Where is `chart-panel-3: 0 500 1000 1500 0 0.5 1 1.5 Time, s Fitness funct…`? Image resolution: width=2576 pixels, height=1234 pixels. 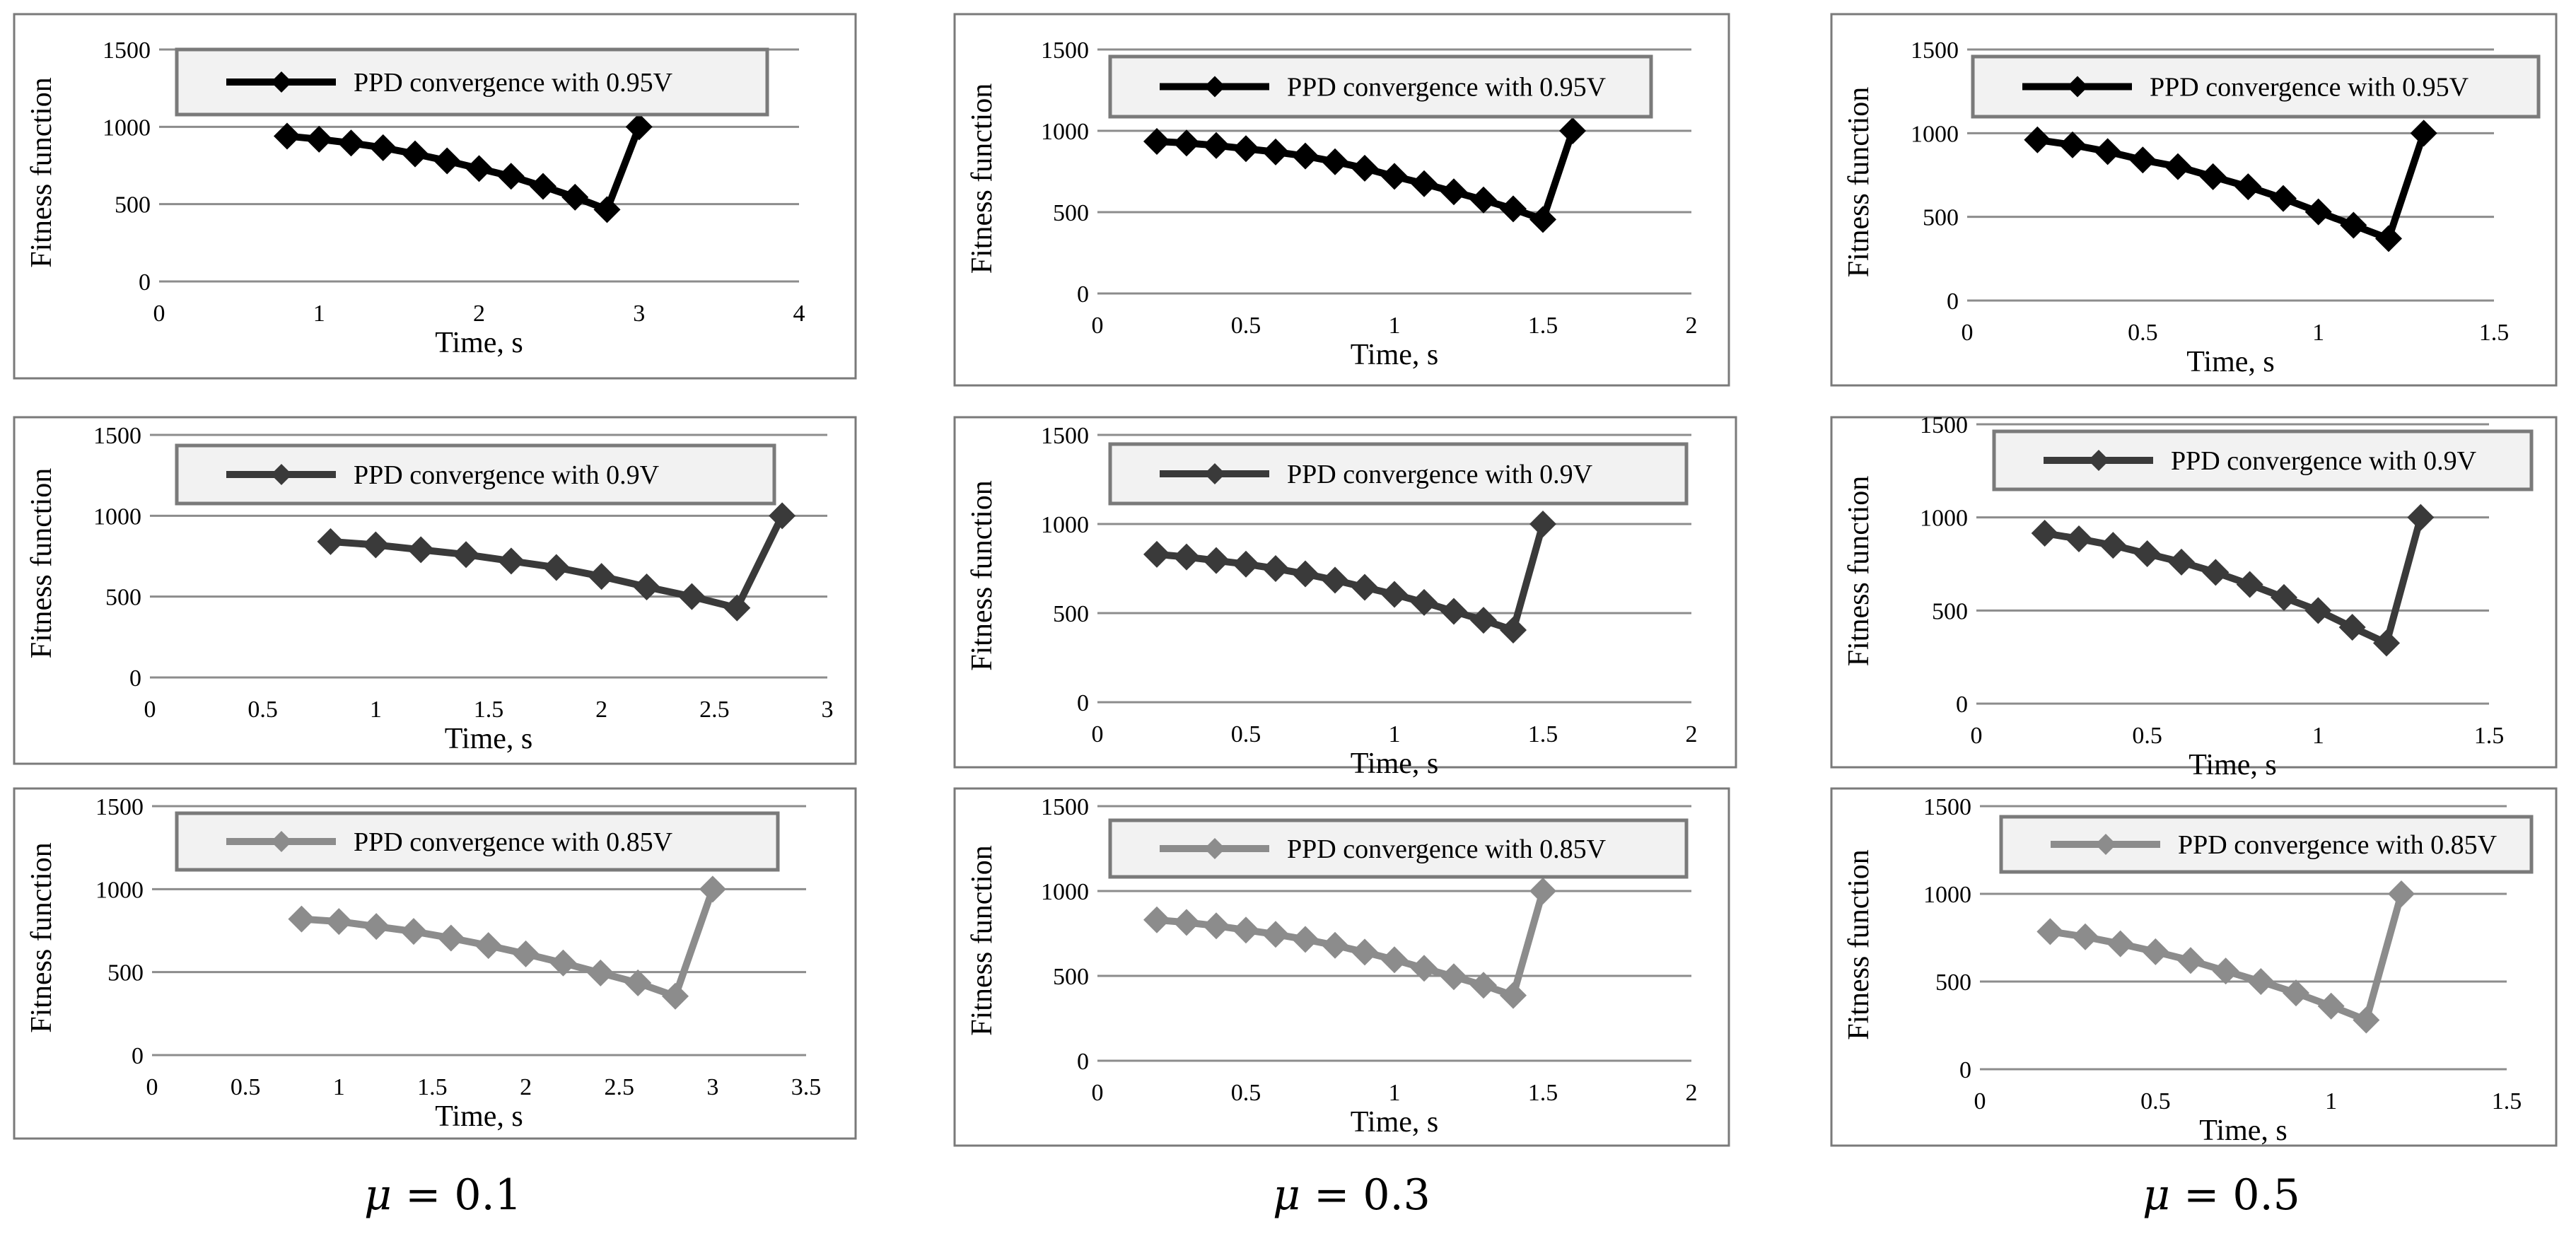 chart-panel-3: 0 500 1000 1500 0 0.5 1 1.5 Time, s Fitness funct… is located at coordinates (2194, 200).